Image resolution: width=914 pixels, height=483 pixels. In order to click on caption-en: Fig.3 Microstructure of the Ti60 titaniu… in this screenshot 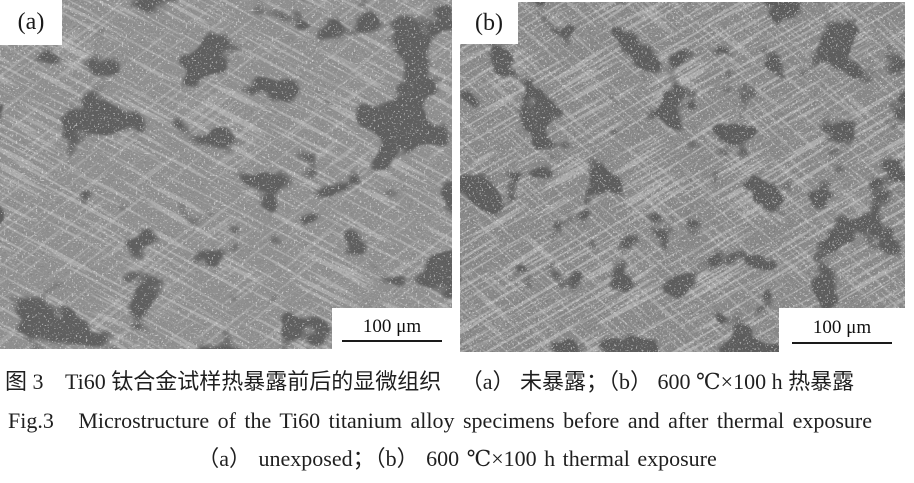, I will do `click(461, 421)`.